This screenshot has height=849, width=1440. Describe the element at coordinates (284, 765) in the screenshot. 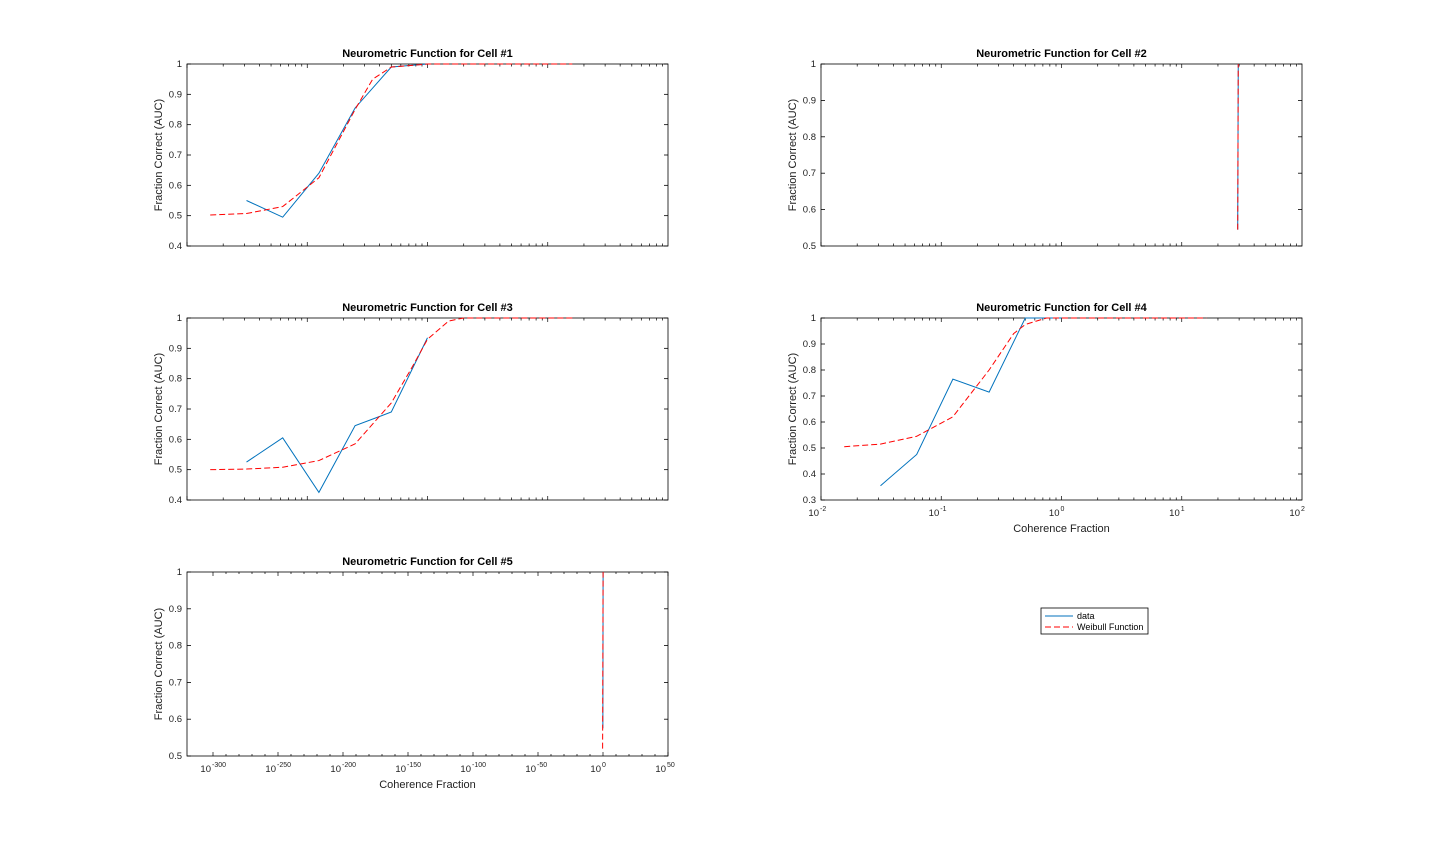

I see `x-tick-label-exponent: -250` at that location.